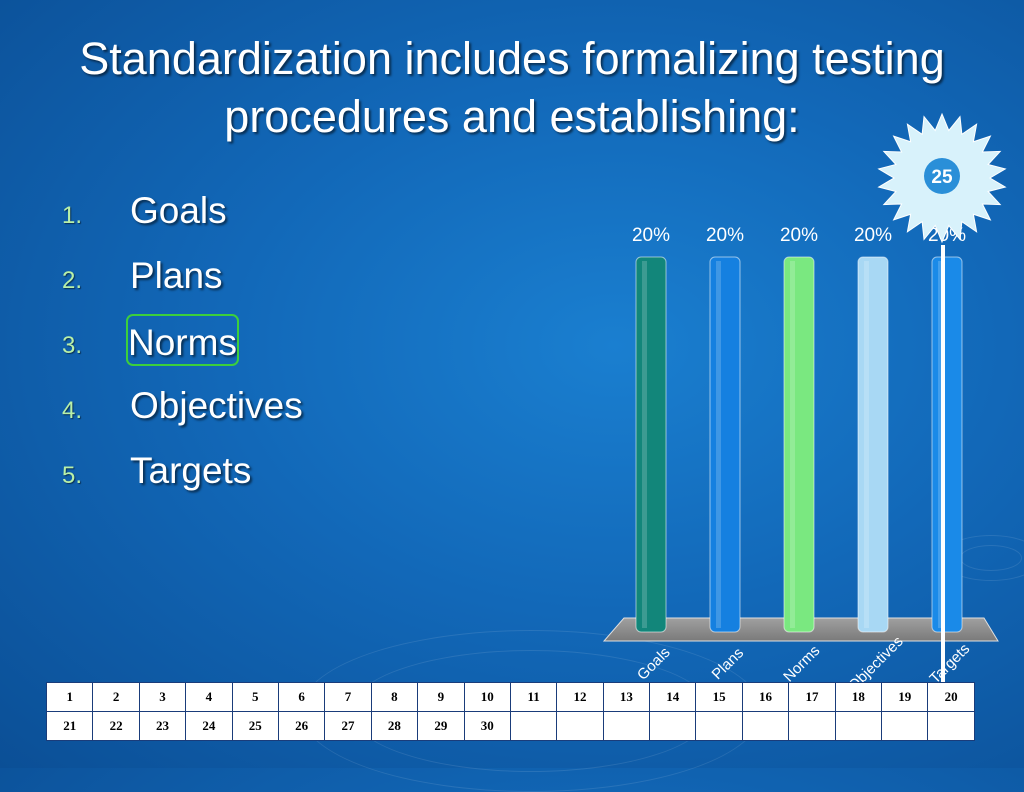  I want to click on response-grid-cell: 13, so click(626, 697).